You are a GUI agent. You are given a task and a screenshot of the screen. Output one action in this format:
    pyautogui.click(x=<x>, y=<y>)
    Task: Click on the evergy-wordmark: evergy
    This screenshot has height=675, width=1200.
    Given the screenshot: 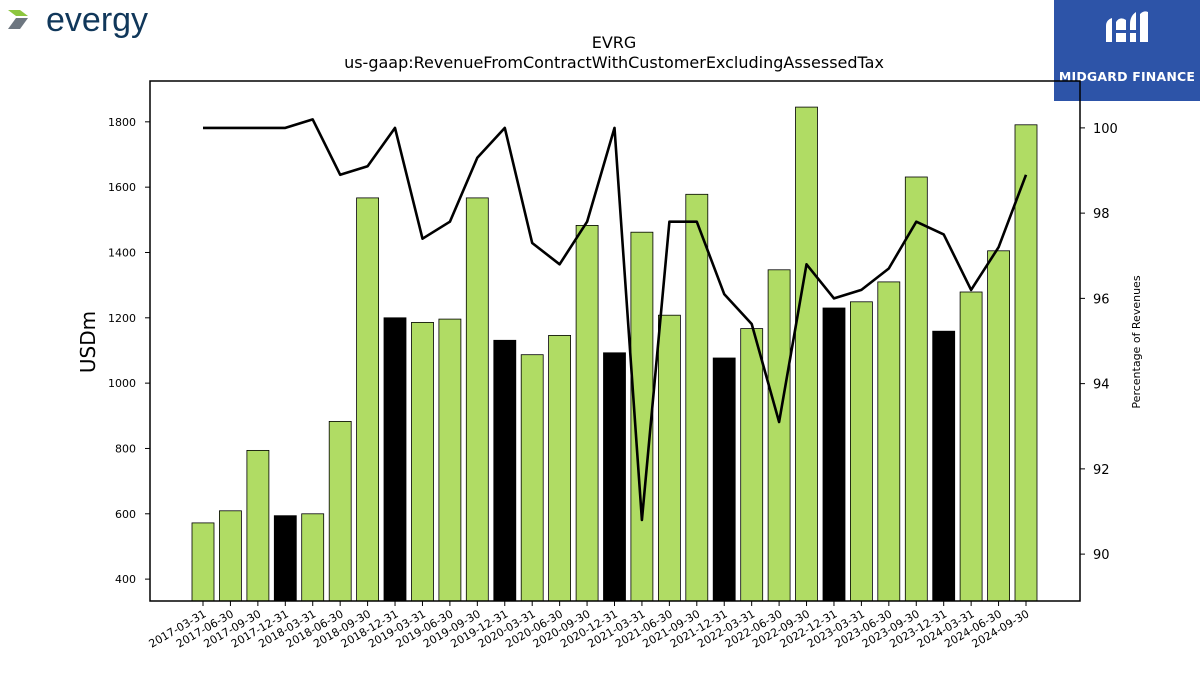 What is the action you would take?
    pyautogui.click(x=97, y=21)
    